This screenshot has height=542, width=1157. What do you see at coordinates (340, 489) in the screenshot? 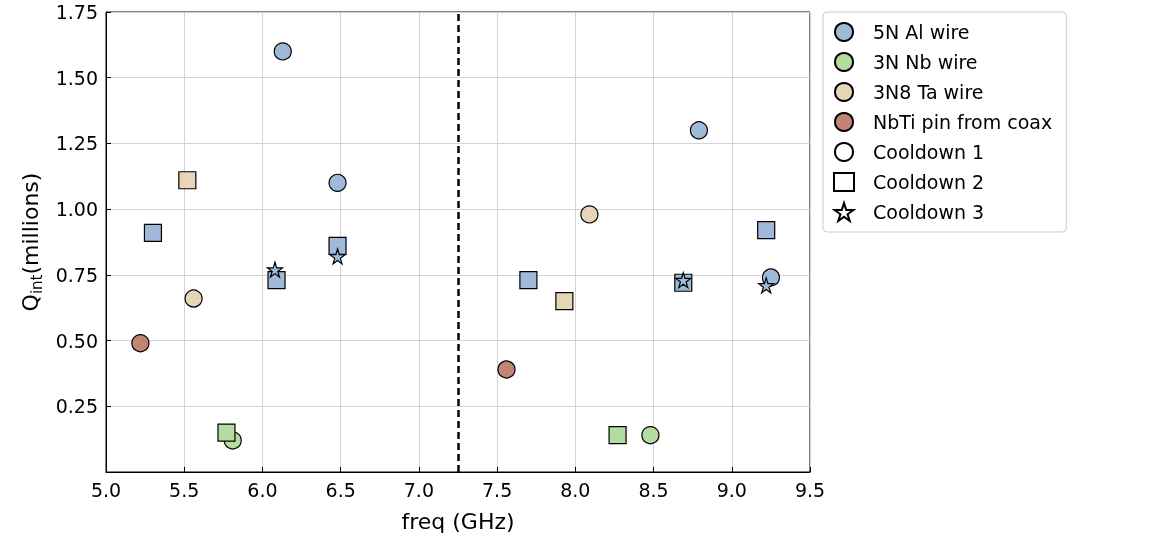
I see `x-tick-label: 6.5` at bounding box center [340, 489].